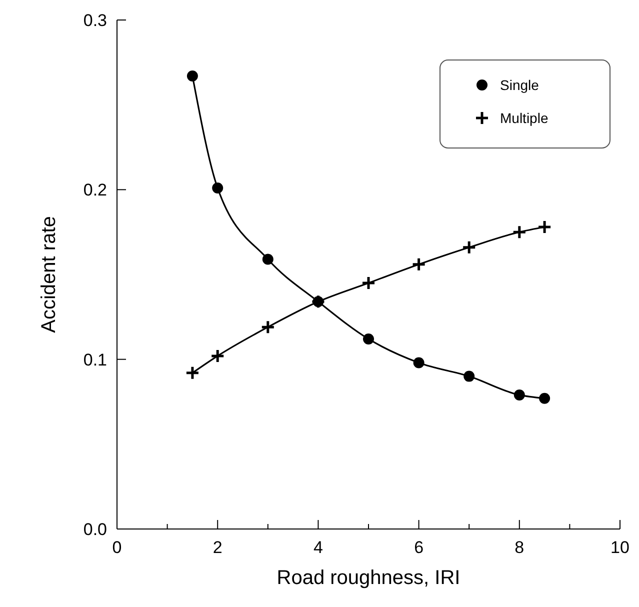  Describe the element at coordinates (95, 190) in the screenshot. I see `y-tick-label: 0.2` at that location.